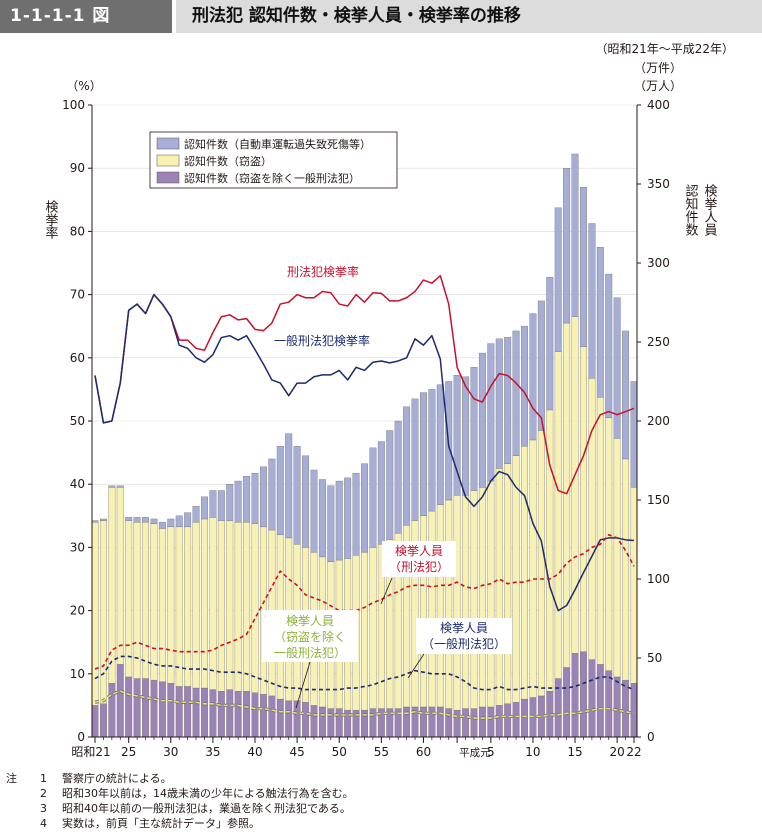  I want to click on left-tick-label: 30, so click(77, 547).